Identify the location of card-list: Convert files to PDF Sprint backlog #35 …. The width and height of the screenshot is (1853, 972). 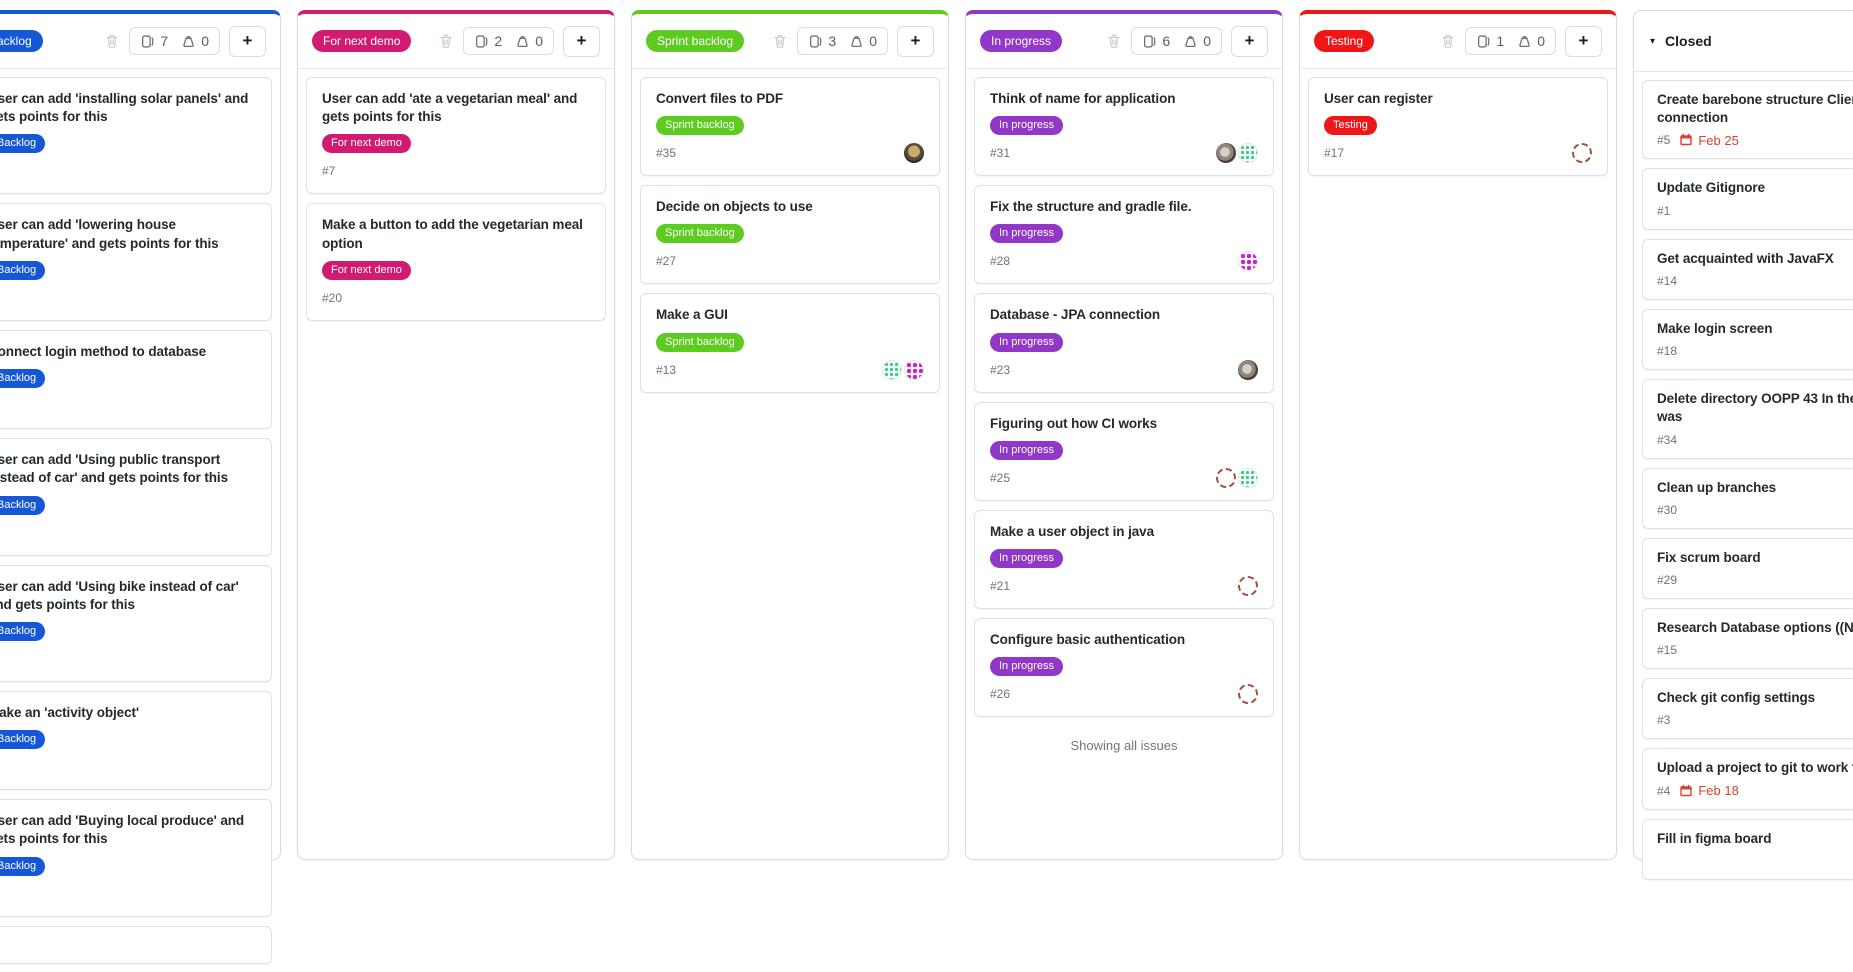
(790, 235).